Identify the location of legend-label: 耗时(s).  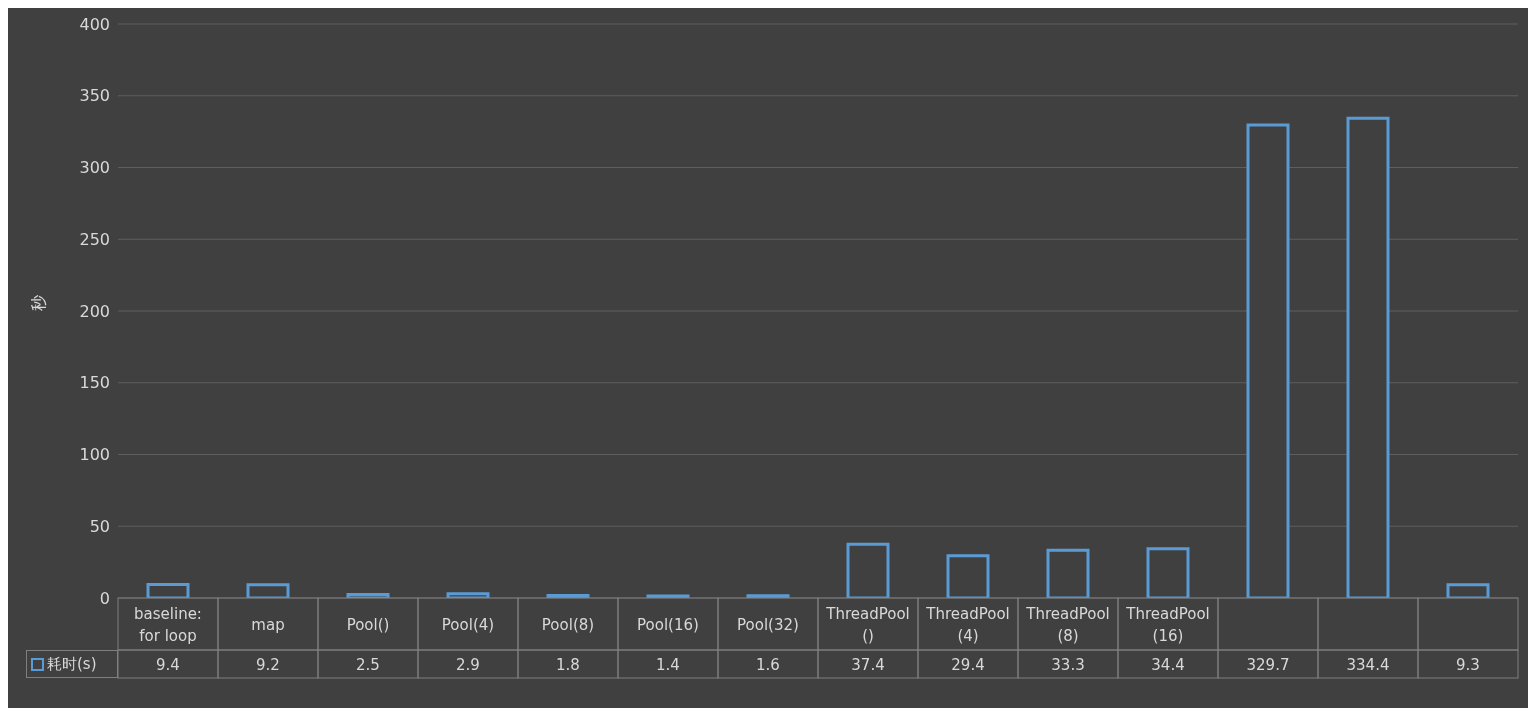
(72, 664).